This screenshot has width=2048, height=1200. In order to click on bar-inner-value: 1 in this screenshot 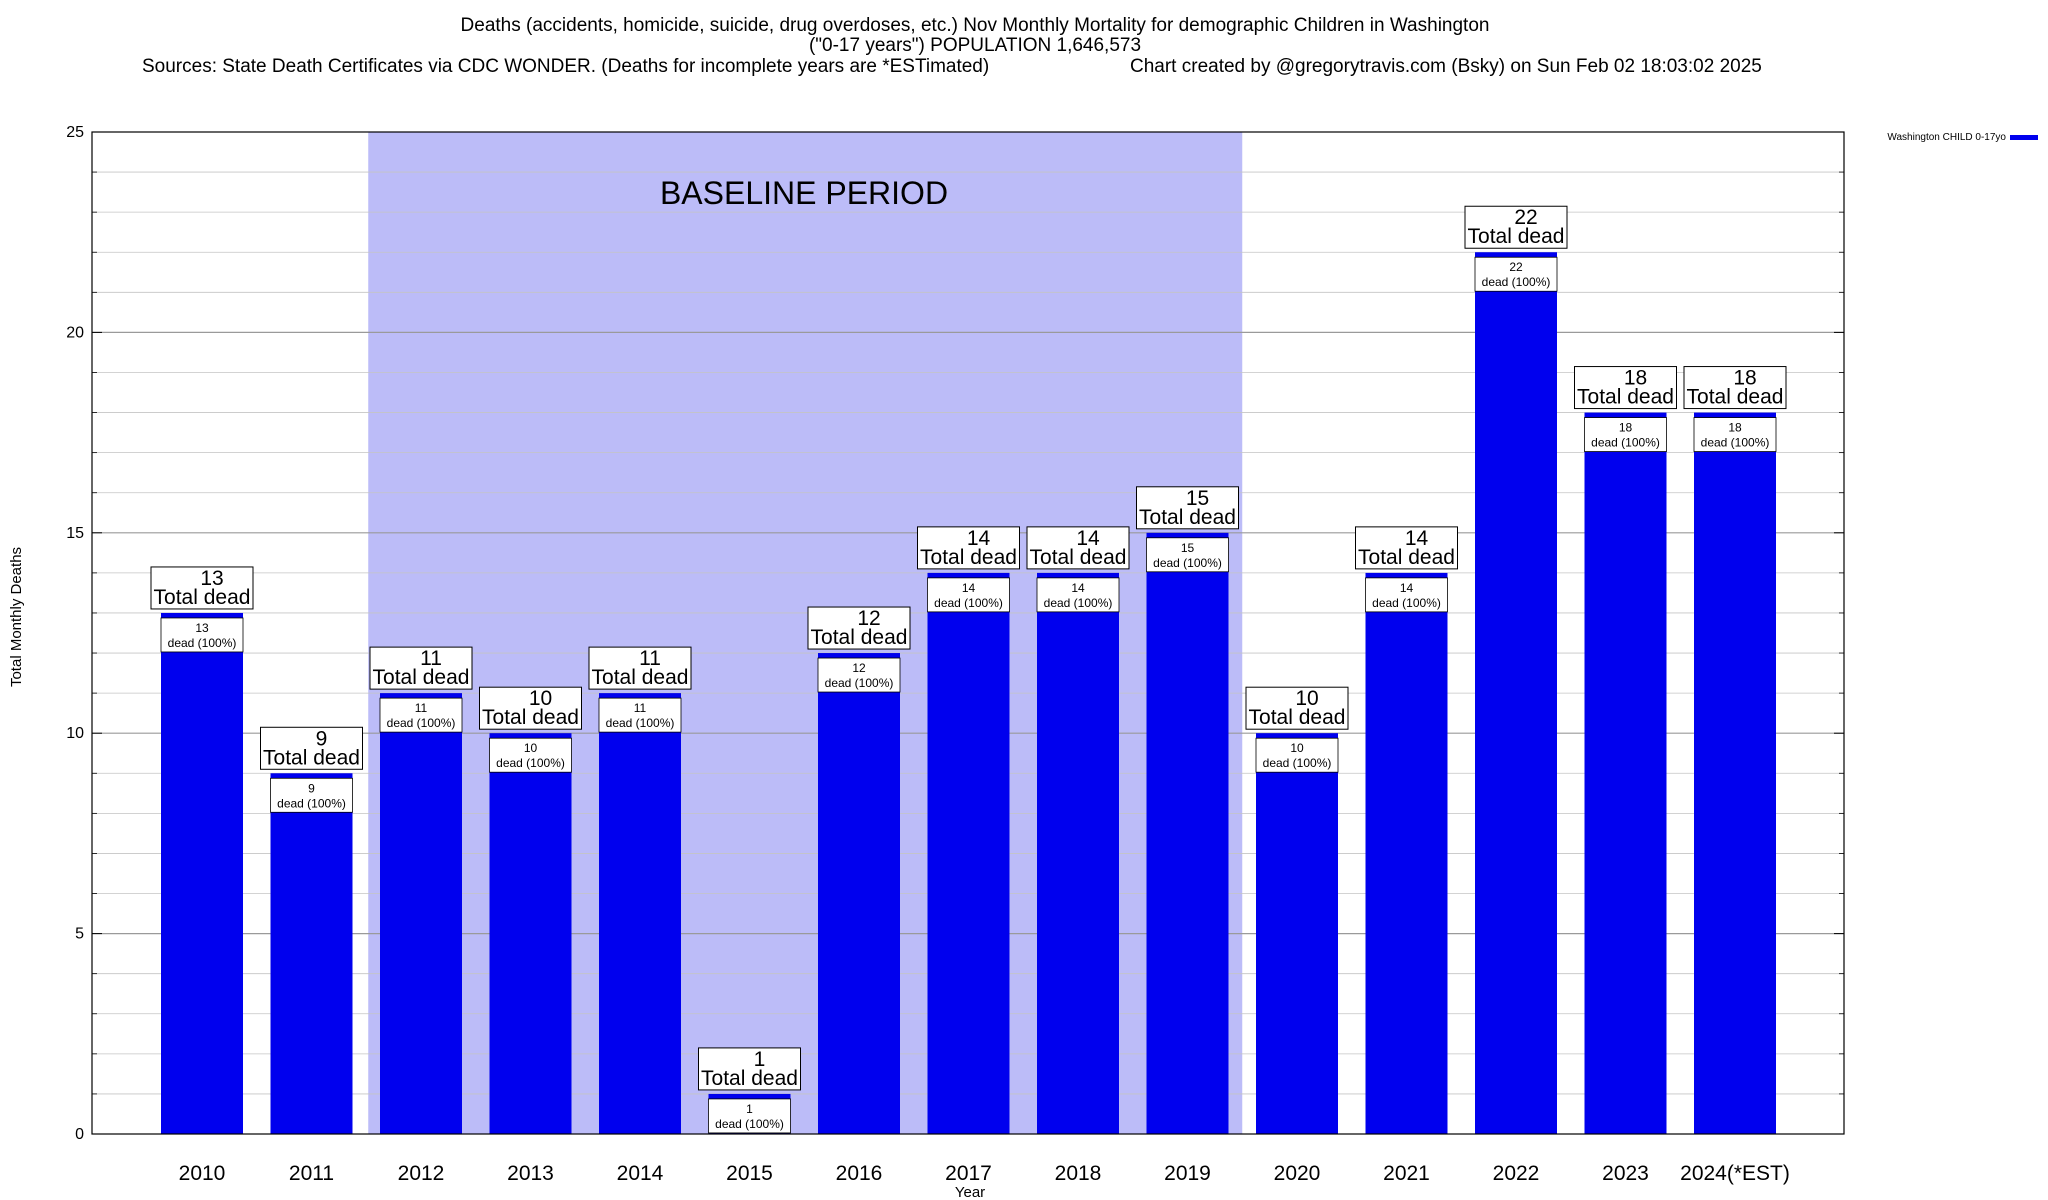, I will do `click(749, 1109)`.